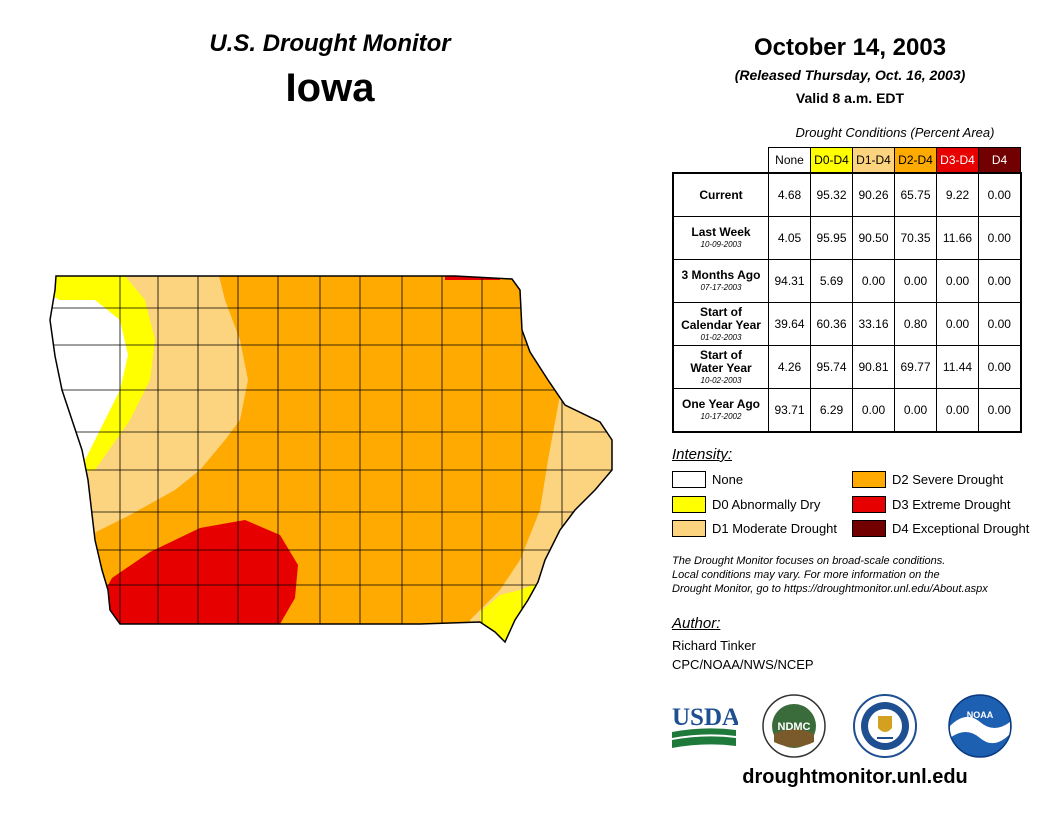  I want to click on table-cell: 93.71, so click(789, 410).